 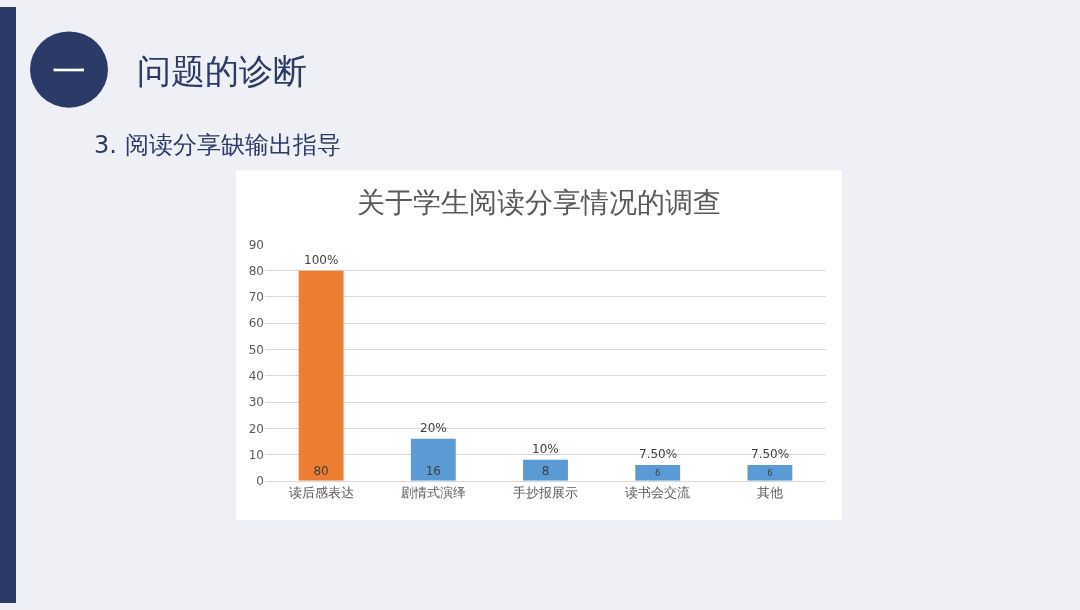 What do you see at coordinates (545, 449) in the screenshot?
I see `annotation: 10%` at bounding box center [545, 449].